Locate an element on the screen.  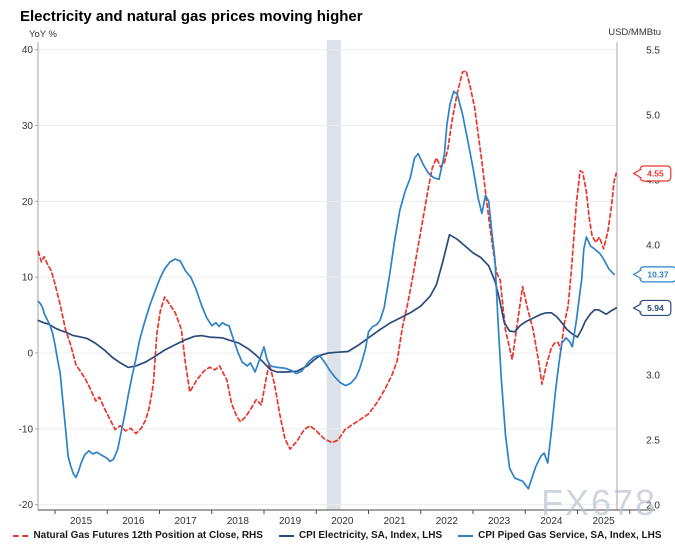
recession-band is located at coordinates (333, 275).